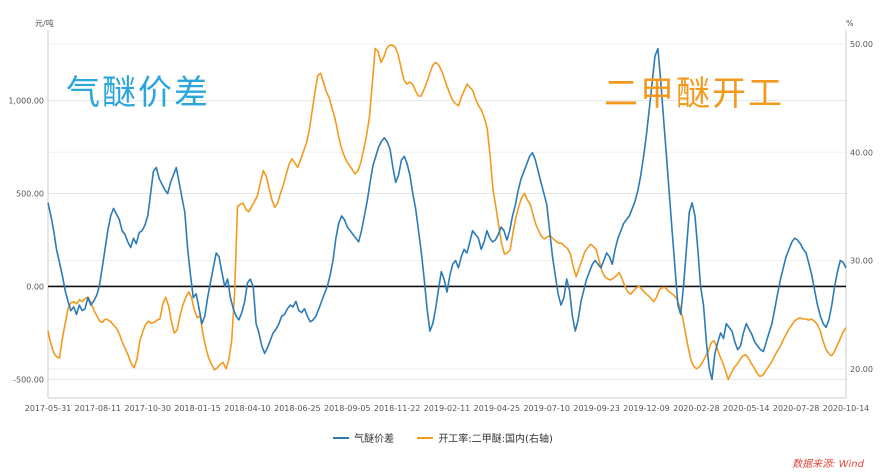 The image size is (886, 473). Describe the element at coordinates (828, 464) in the screenshot. I see `source-note: 数据来源: Wind` at that location.